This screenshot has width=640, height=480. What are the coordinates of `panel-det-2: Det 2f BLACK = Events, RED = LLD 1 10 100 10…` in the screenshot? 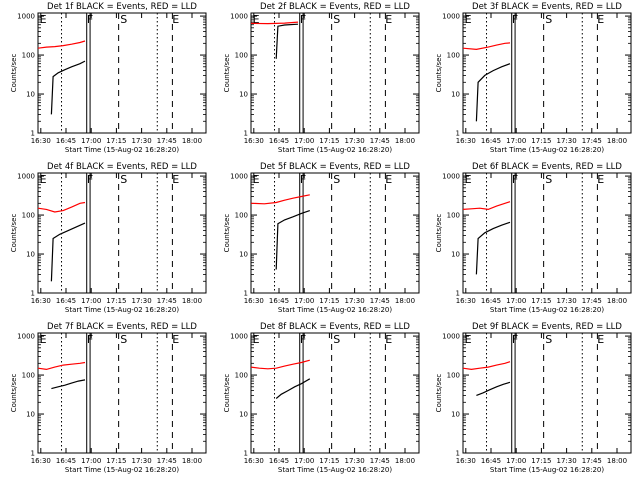 It's located at (321, 78).